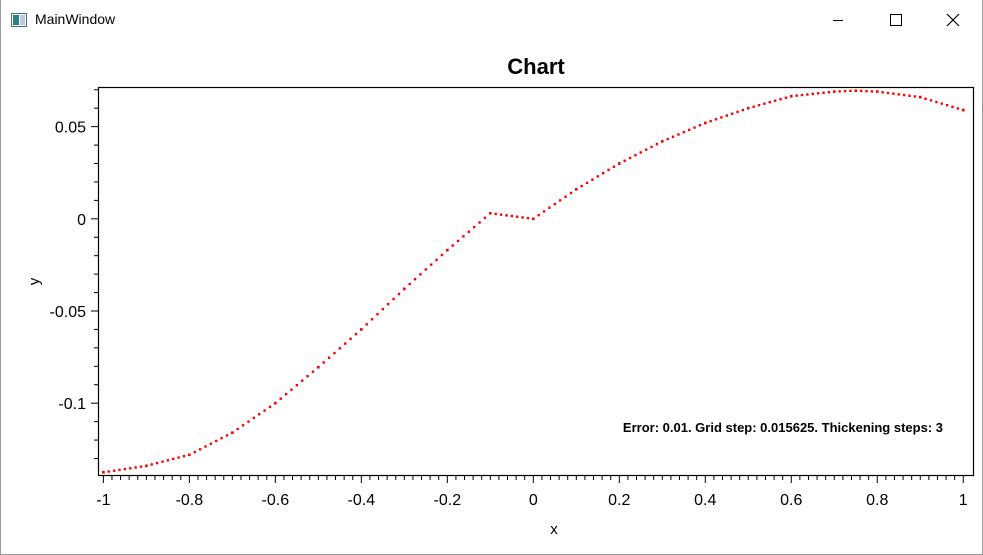  Describe the element at coordinates (491, 20) in the screenshot. I see `title-bar: MainWindow` at that location.